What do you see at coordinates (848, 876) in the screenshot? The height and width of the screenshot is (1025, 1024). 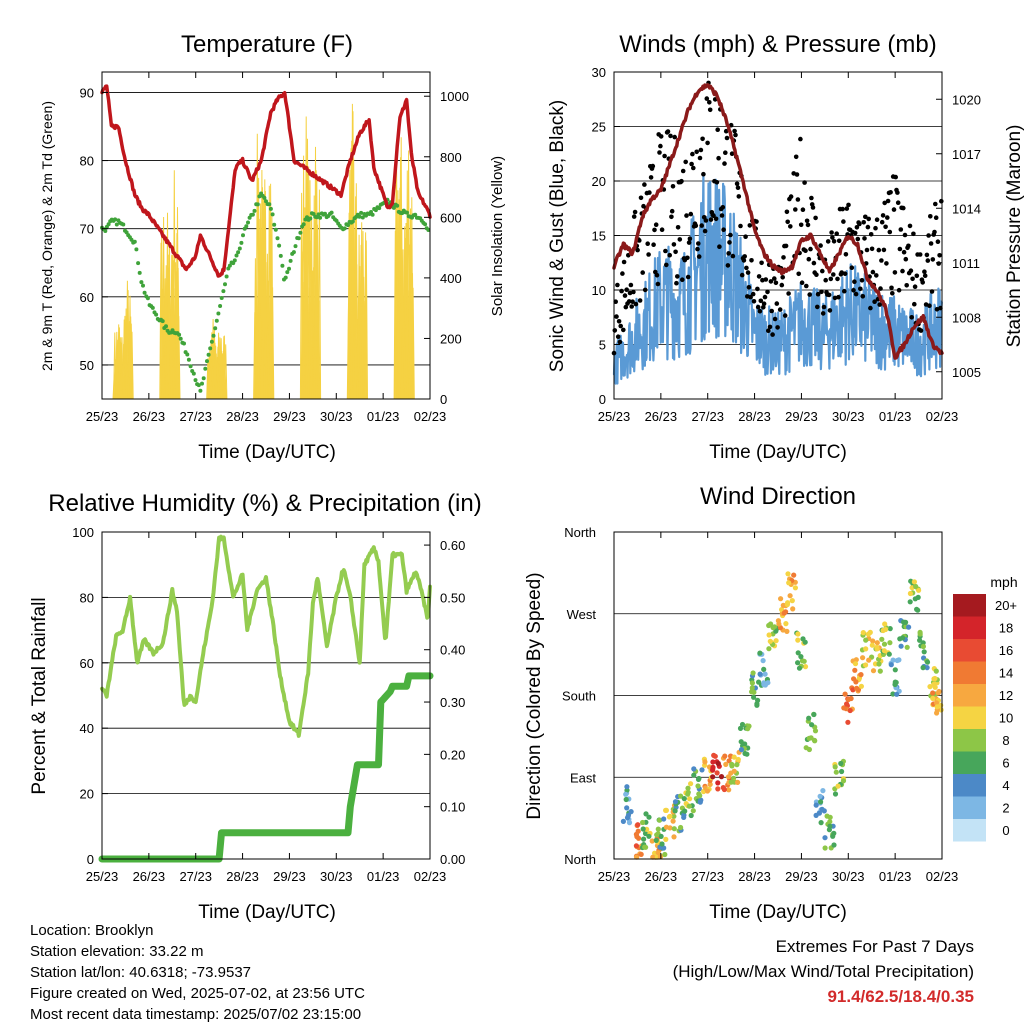 I see `x-tick-label: 30/23` at bounding box center [848, 876].